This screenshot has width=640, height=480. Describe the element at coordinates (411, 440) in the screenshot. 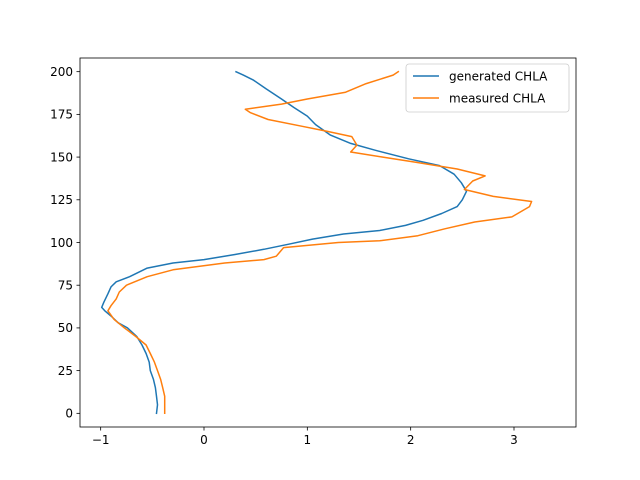

I see `x-tick-label: 2` at that location.